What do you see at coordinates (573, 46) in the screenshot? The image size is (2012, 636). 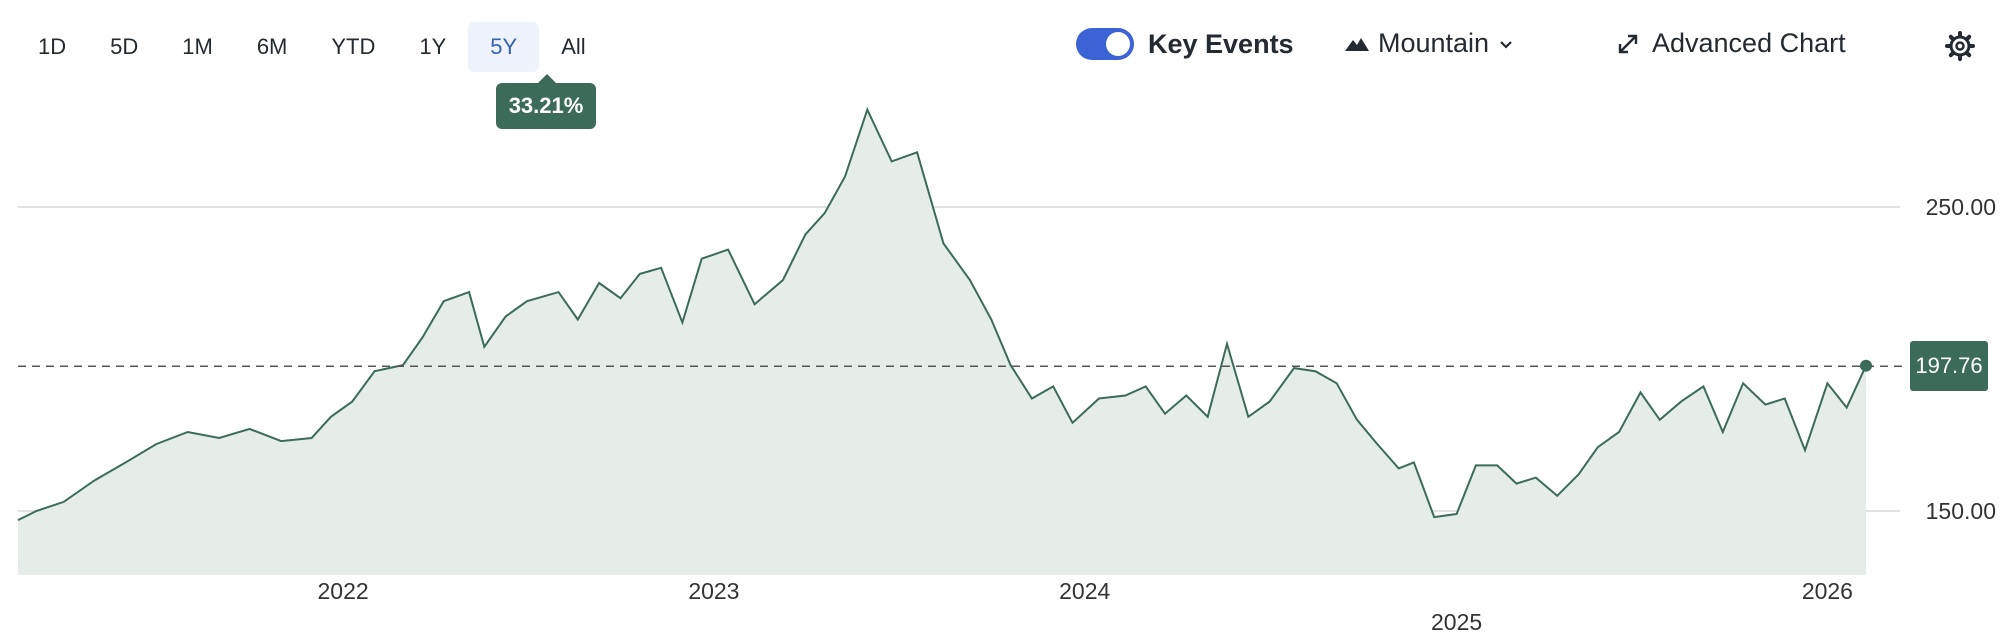 I see `range-tab-all: All` at bounding box center [573, 46].